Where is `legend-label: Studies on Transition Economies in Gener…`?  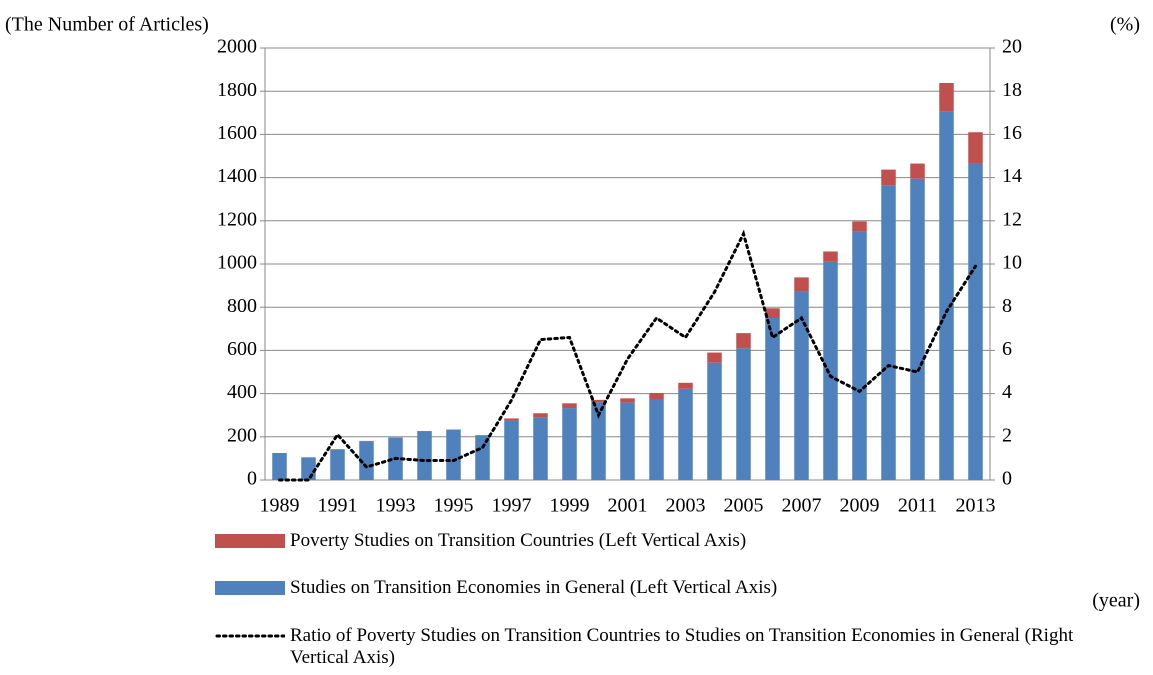
legend-label: Studies on Transition Economies in Gener… is located at coordinates (534, 587).